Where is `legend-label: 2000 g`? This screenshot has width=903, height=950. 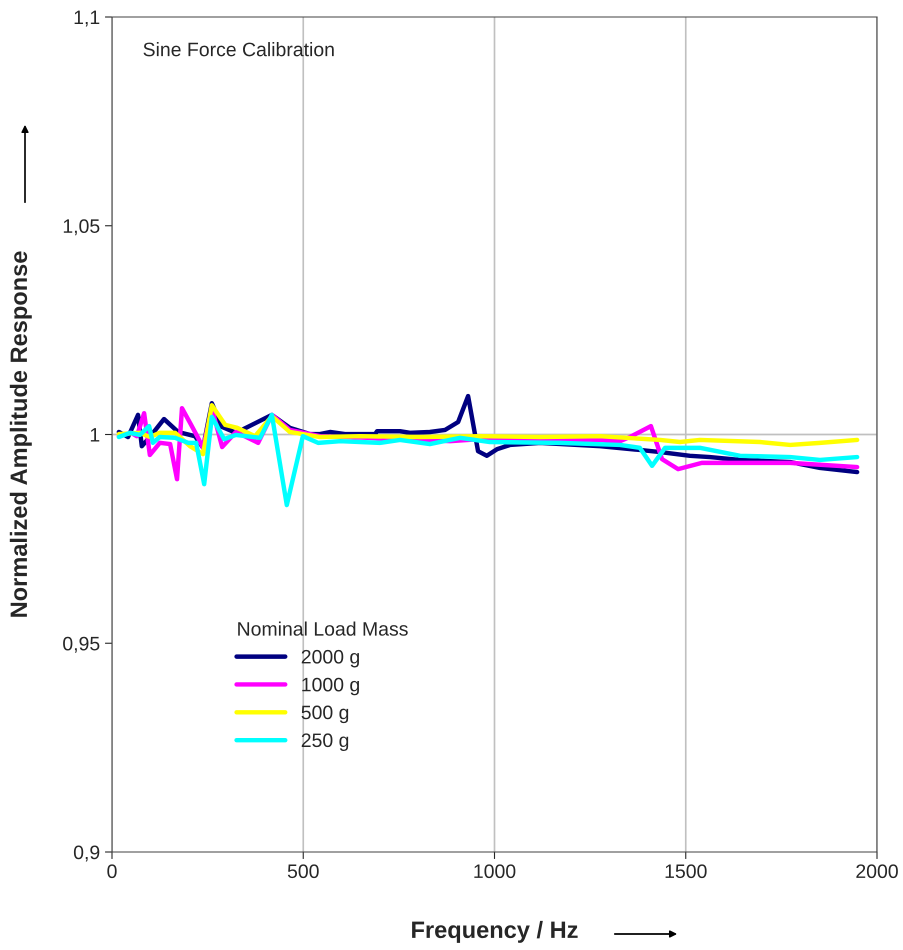
legend-label: 2000 g is located at coordinates (330, 659).